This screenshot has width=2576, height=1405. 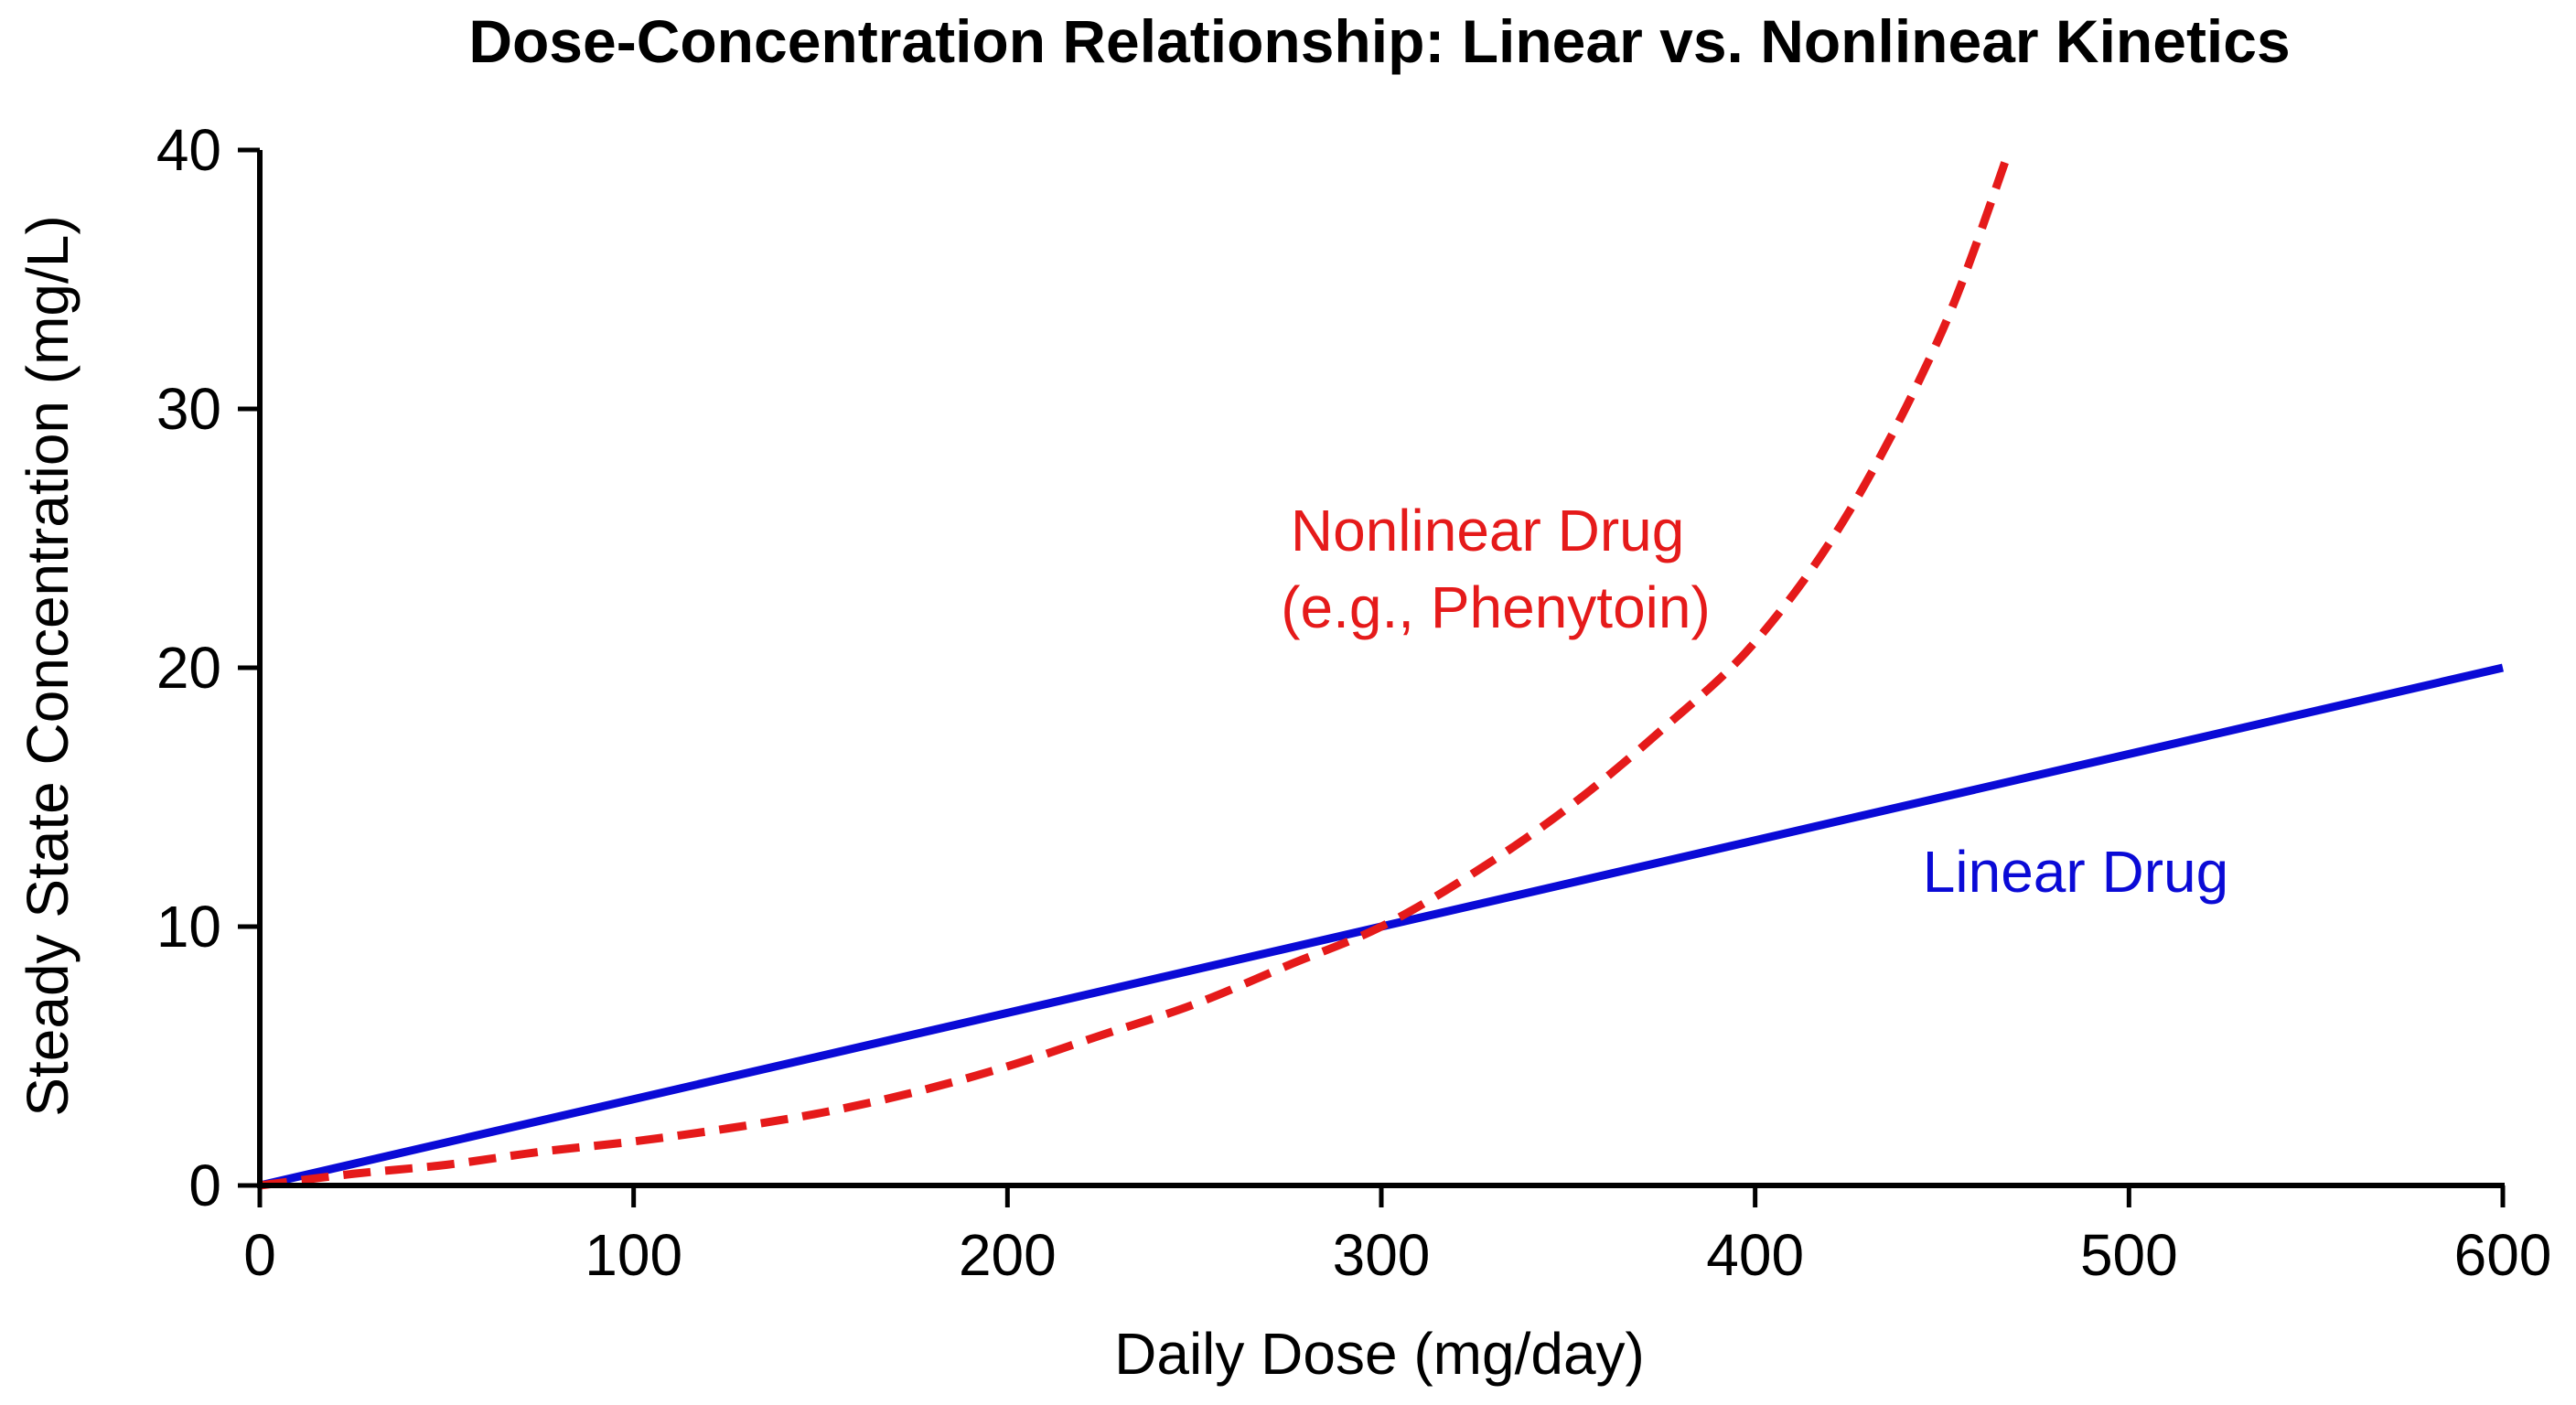 What do you see at coordinates (1379, 1354) in the screenshot?
I see `x-axis-label: Daily Dose (mg/day)` at bounding box center [1379, 1354].